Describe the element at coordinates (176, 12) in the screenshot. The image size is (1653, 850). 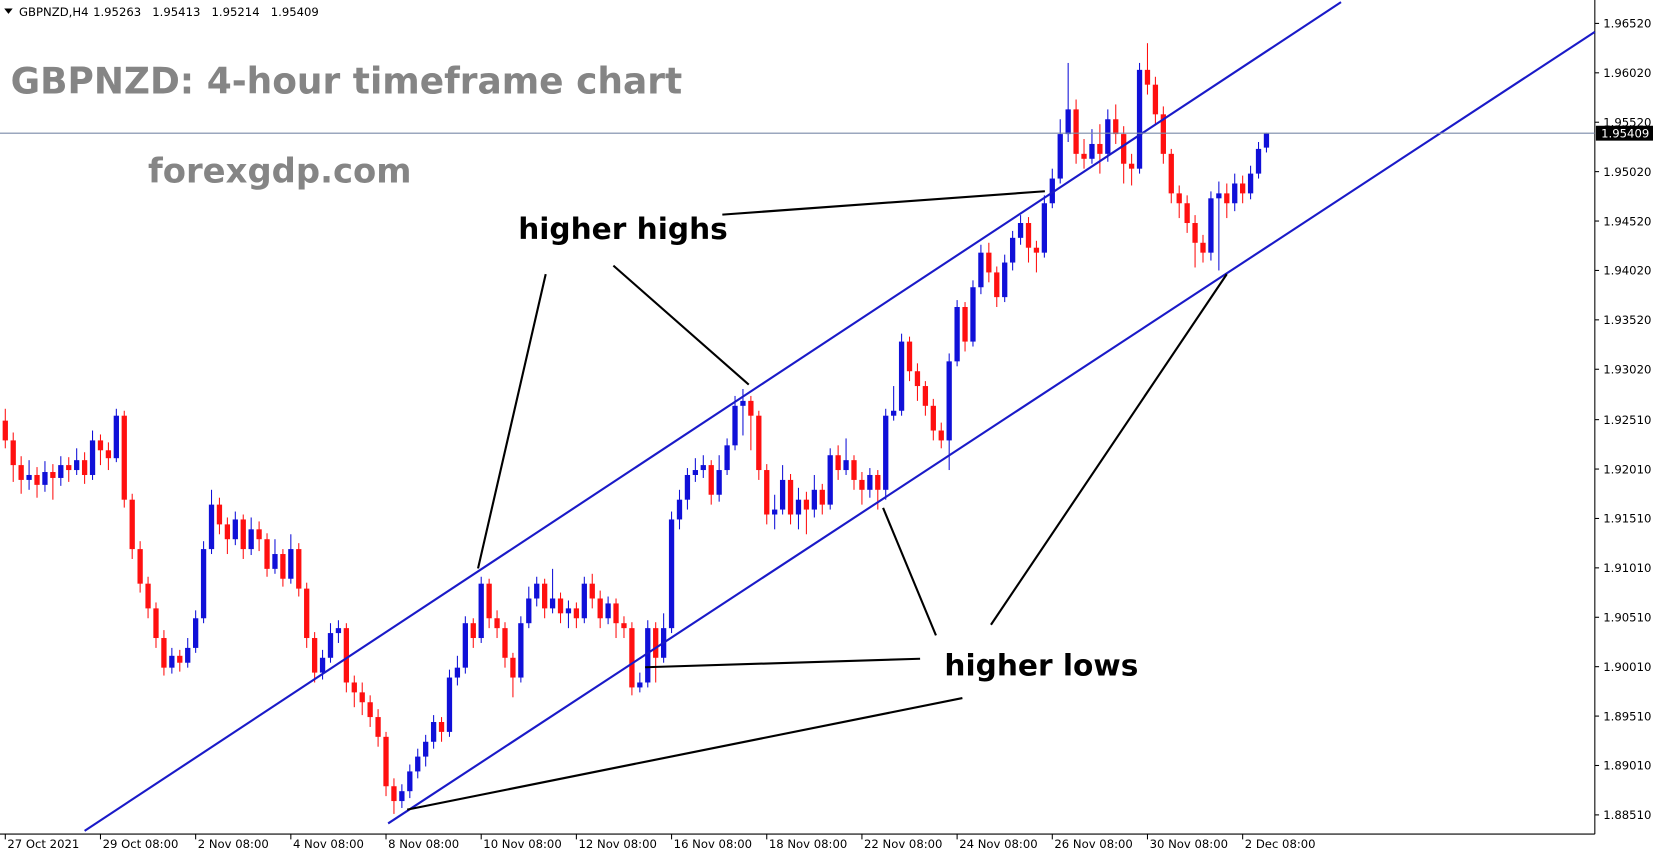
I see `ohlc-high: 1.95413` at that location.